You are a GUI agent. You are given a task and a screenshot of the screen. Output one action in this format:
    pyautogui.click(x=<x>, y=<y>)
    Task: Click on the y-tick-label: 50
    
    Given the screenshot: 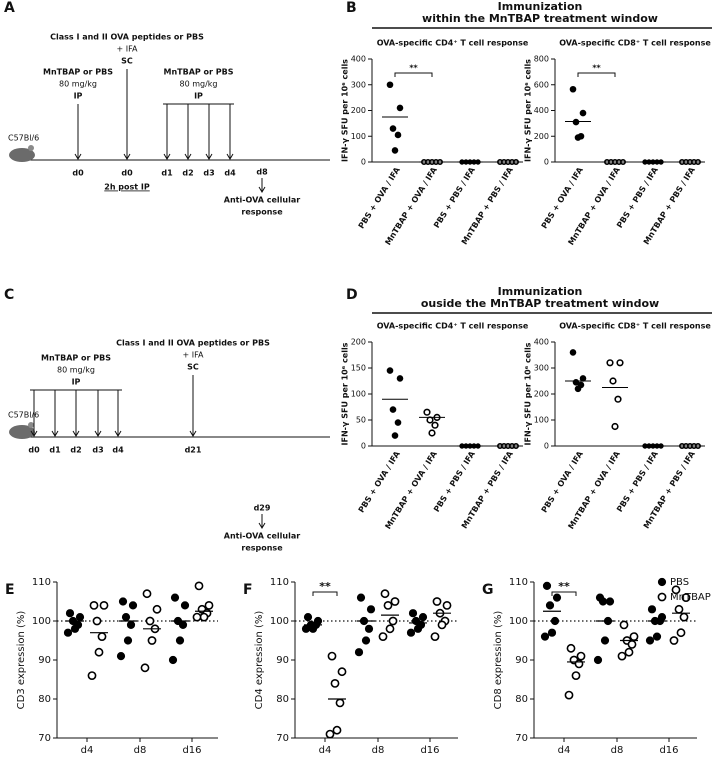 What is the action you would take?
    pyautogui.click(x=361, y=420)
    